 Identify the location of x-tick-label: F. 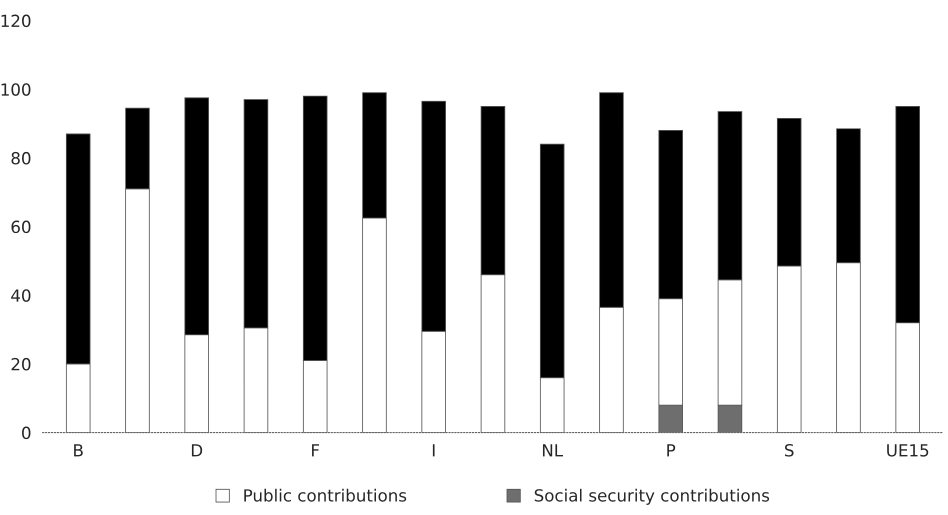
(316, 450).